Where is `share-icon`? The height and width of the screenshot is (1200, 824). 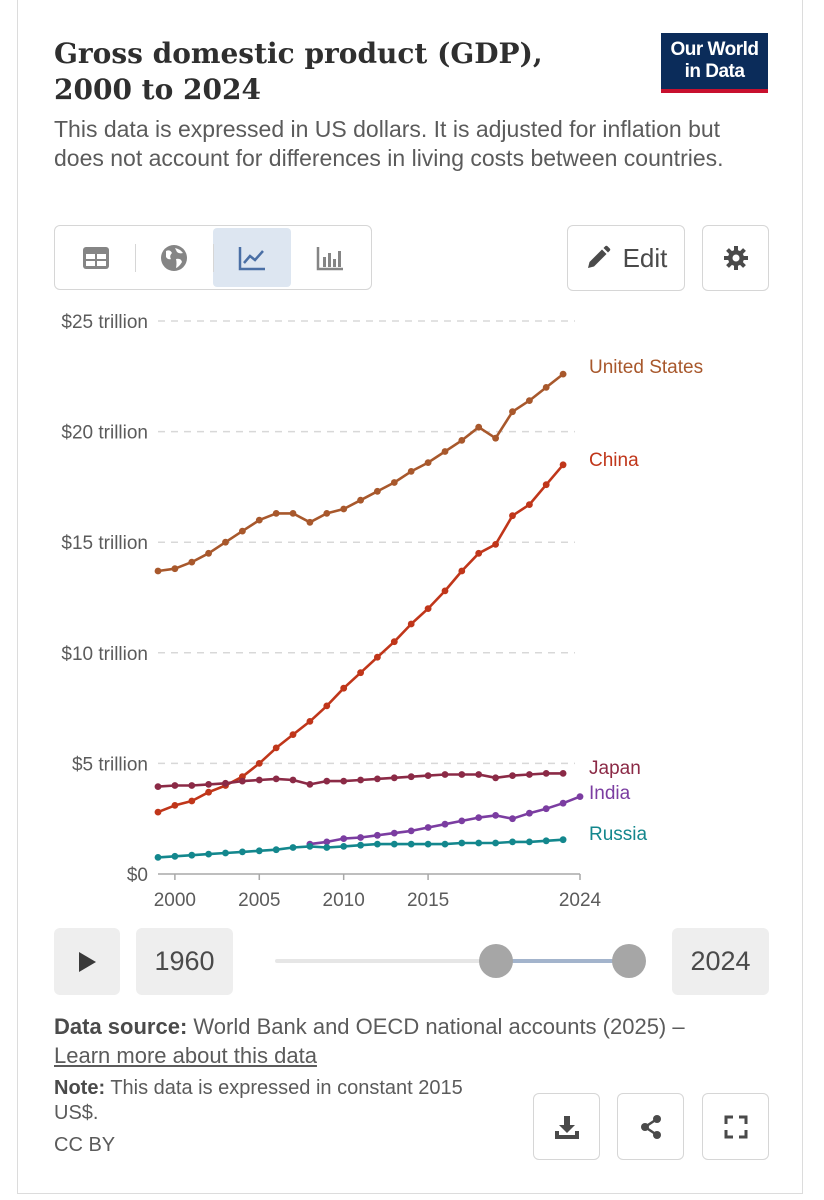 share-icon is located at coordinates (650, 1126).